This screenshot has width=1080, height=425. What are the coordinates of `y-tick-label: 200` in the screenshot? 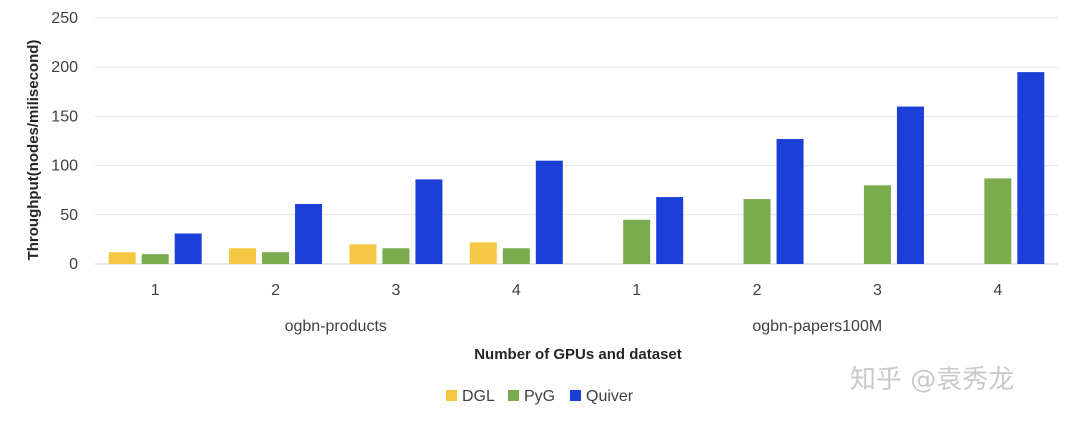 It's located at (64, 67).